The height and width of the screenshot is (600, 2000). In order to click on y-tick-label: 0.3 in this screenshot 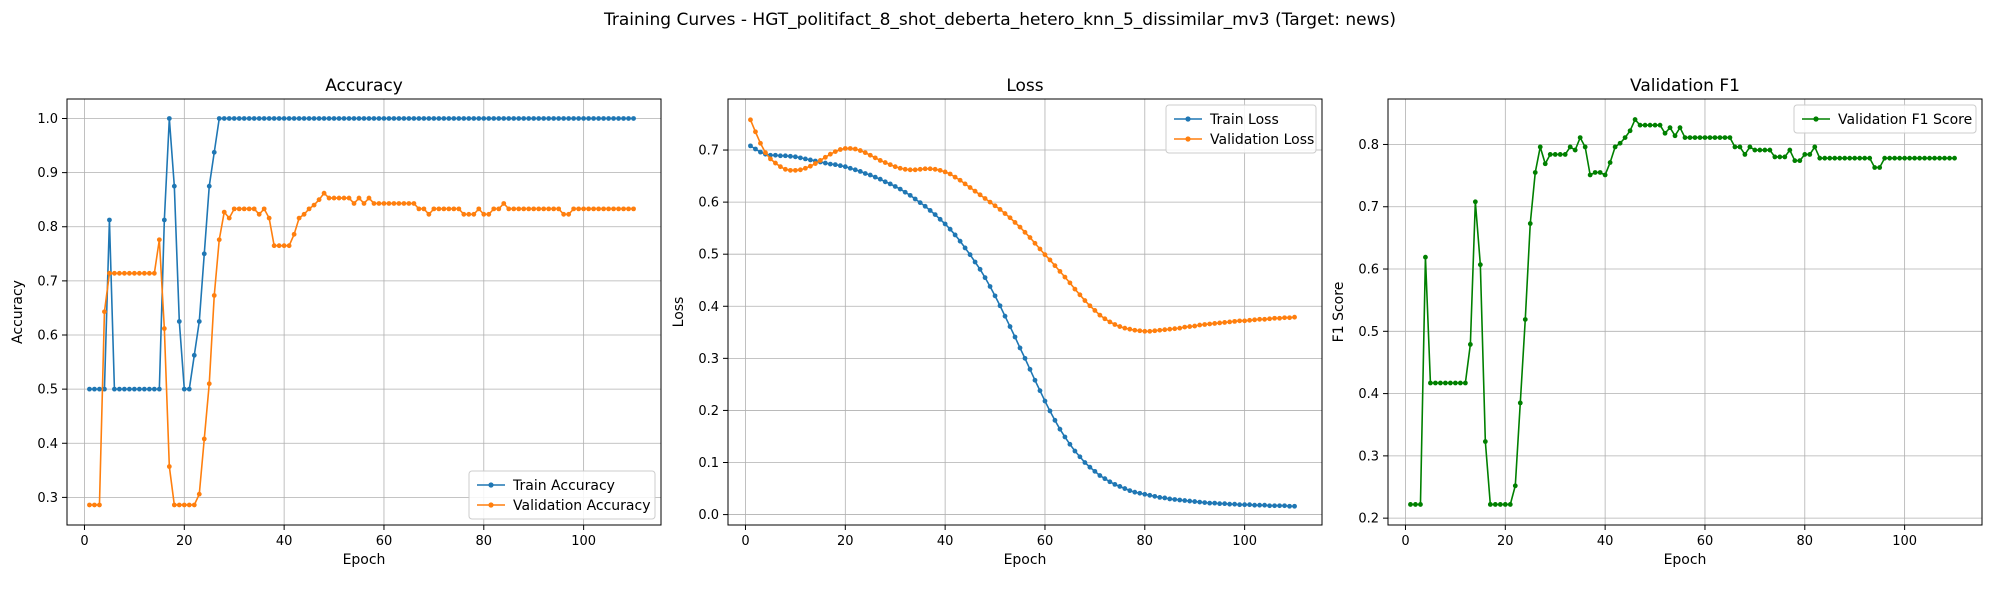, I will do `click(47, 498)`.